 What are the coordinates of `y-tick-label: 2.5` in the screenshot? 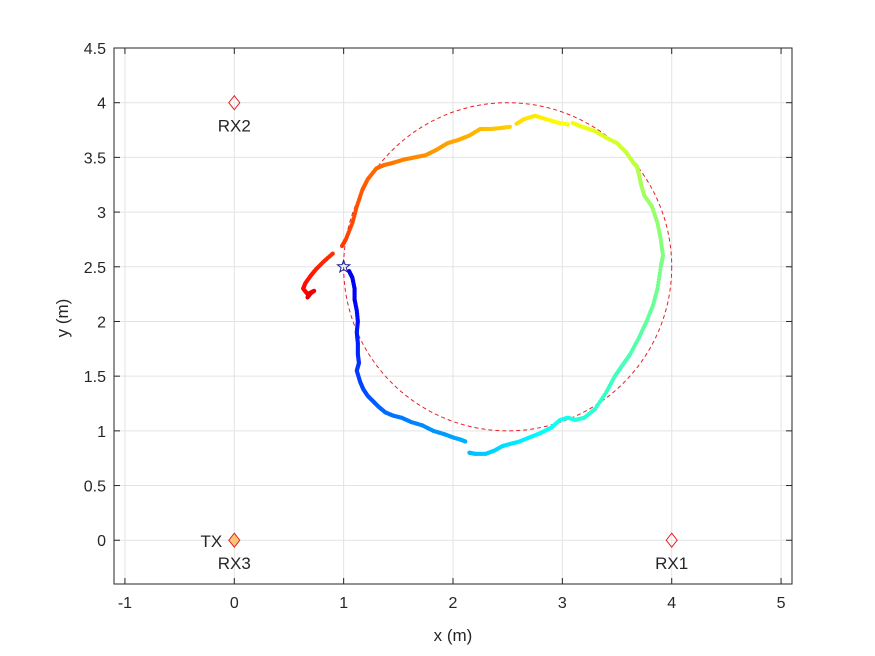 It's located at (95, 268).